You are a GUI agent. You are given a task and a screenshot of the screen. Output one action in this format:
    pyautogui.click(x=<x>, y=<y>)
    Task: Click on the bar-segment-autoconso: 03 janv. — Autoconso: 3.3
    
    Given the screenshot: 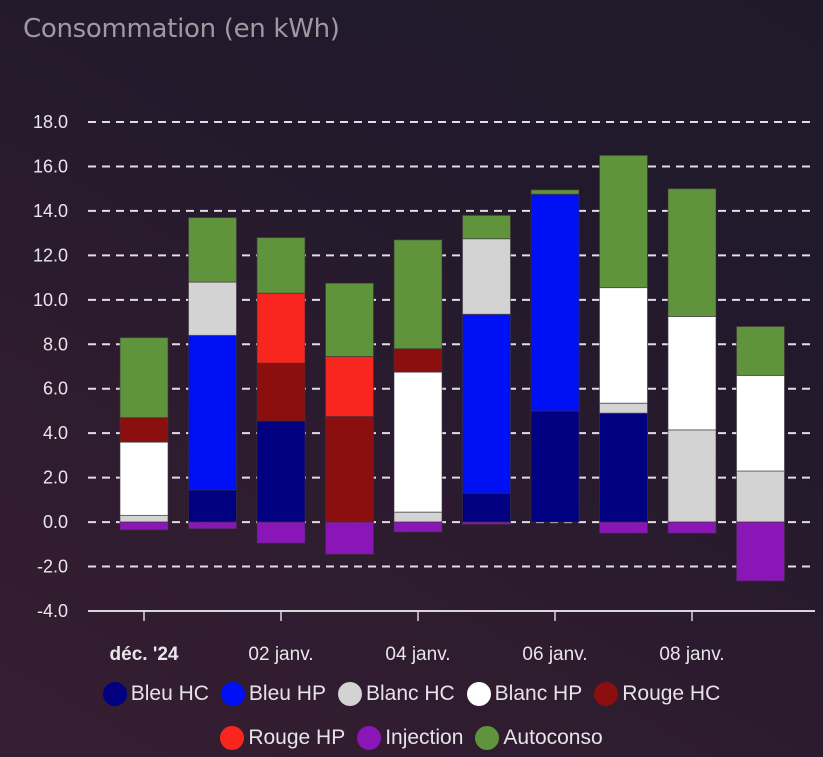 What is the action you would take?
    pyautogui.click(x=349, y=319)
    